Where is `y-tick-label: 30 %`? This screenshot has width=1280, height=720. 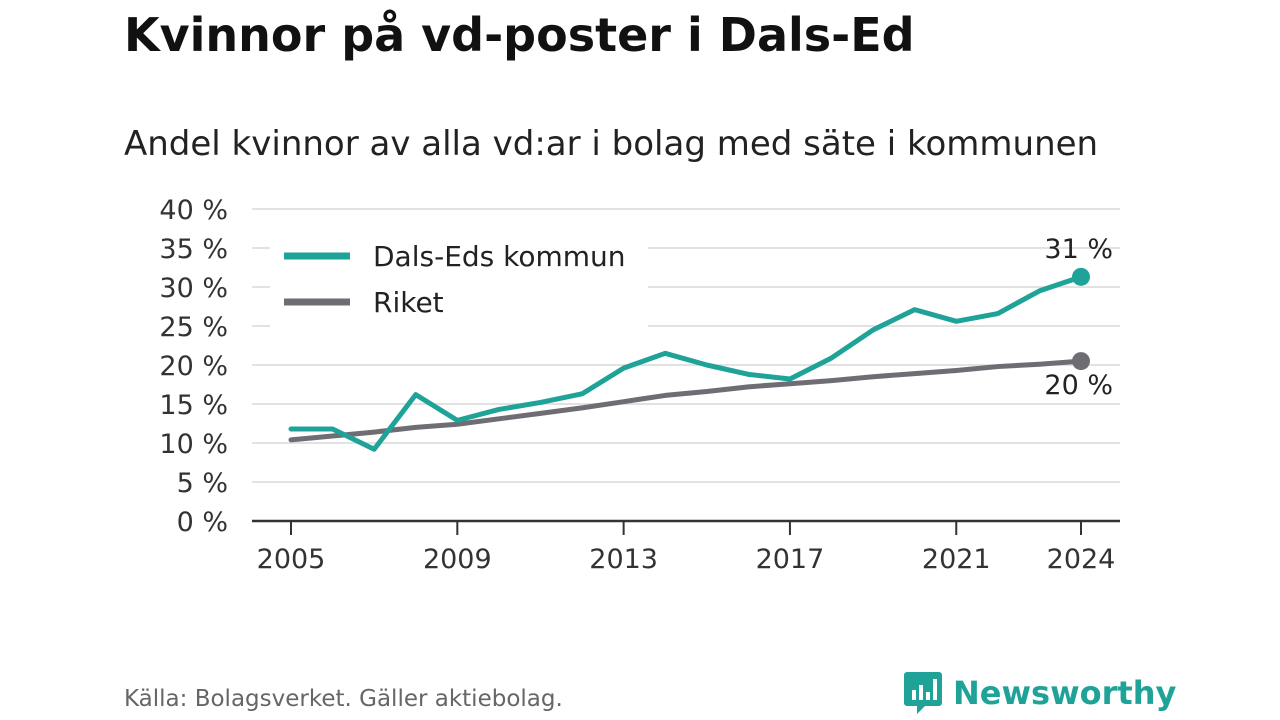 y-tick-label: 30 % is located at coordinates (193, 288).